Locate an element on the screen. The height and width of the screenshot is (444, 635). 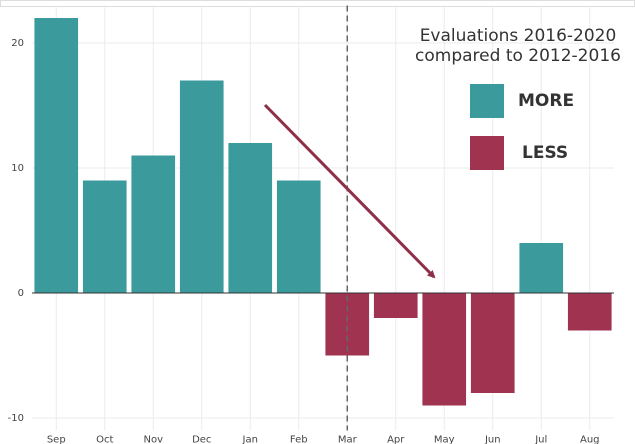
legend-title: Evaluations 2016-2020 is located at coordinates (518, 36).